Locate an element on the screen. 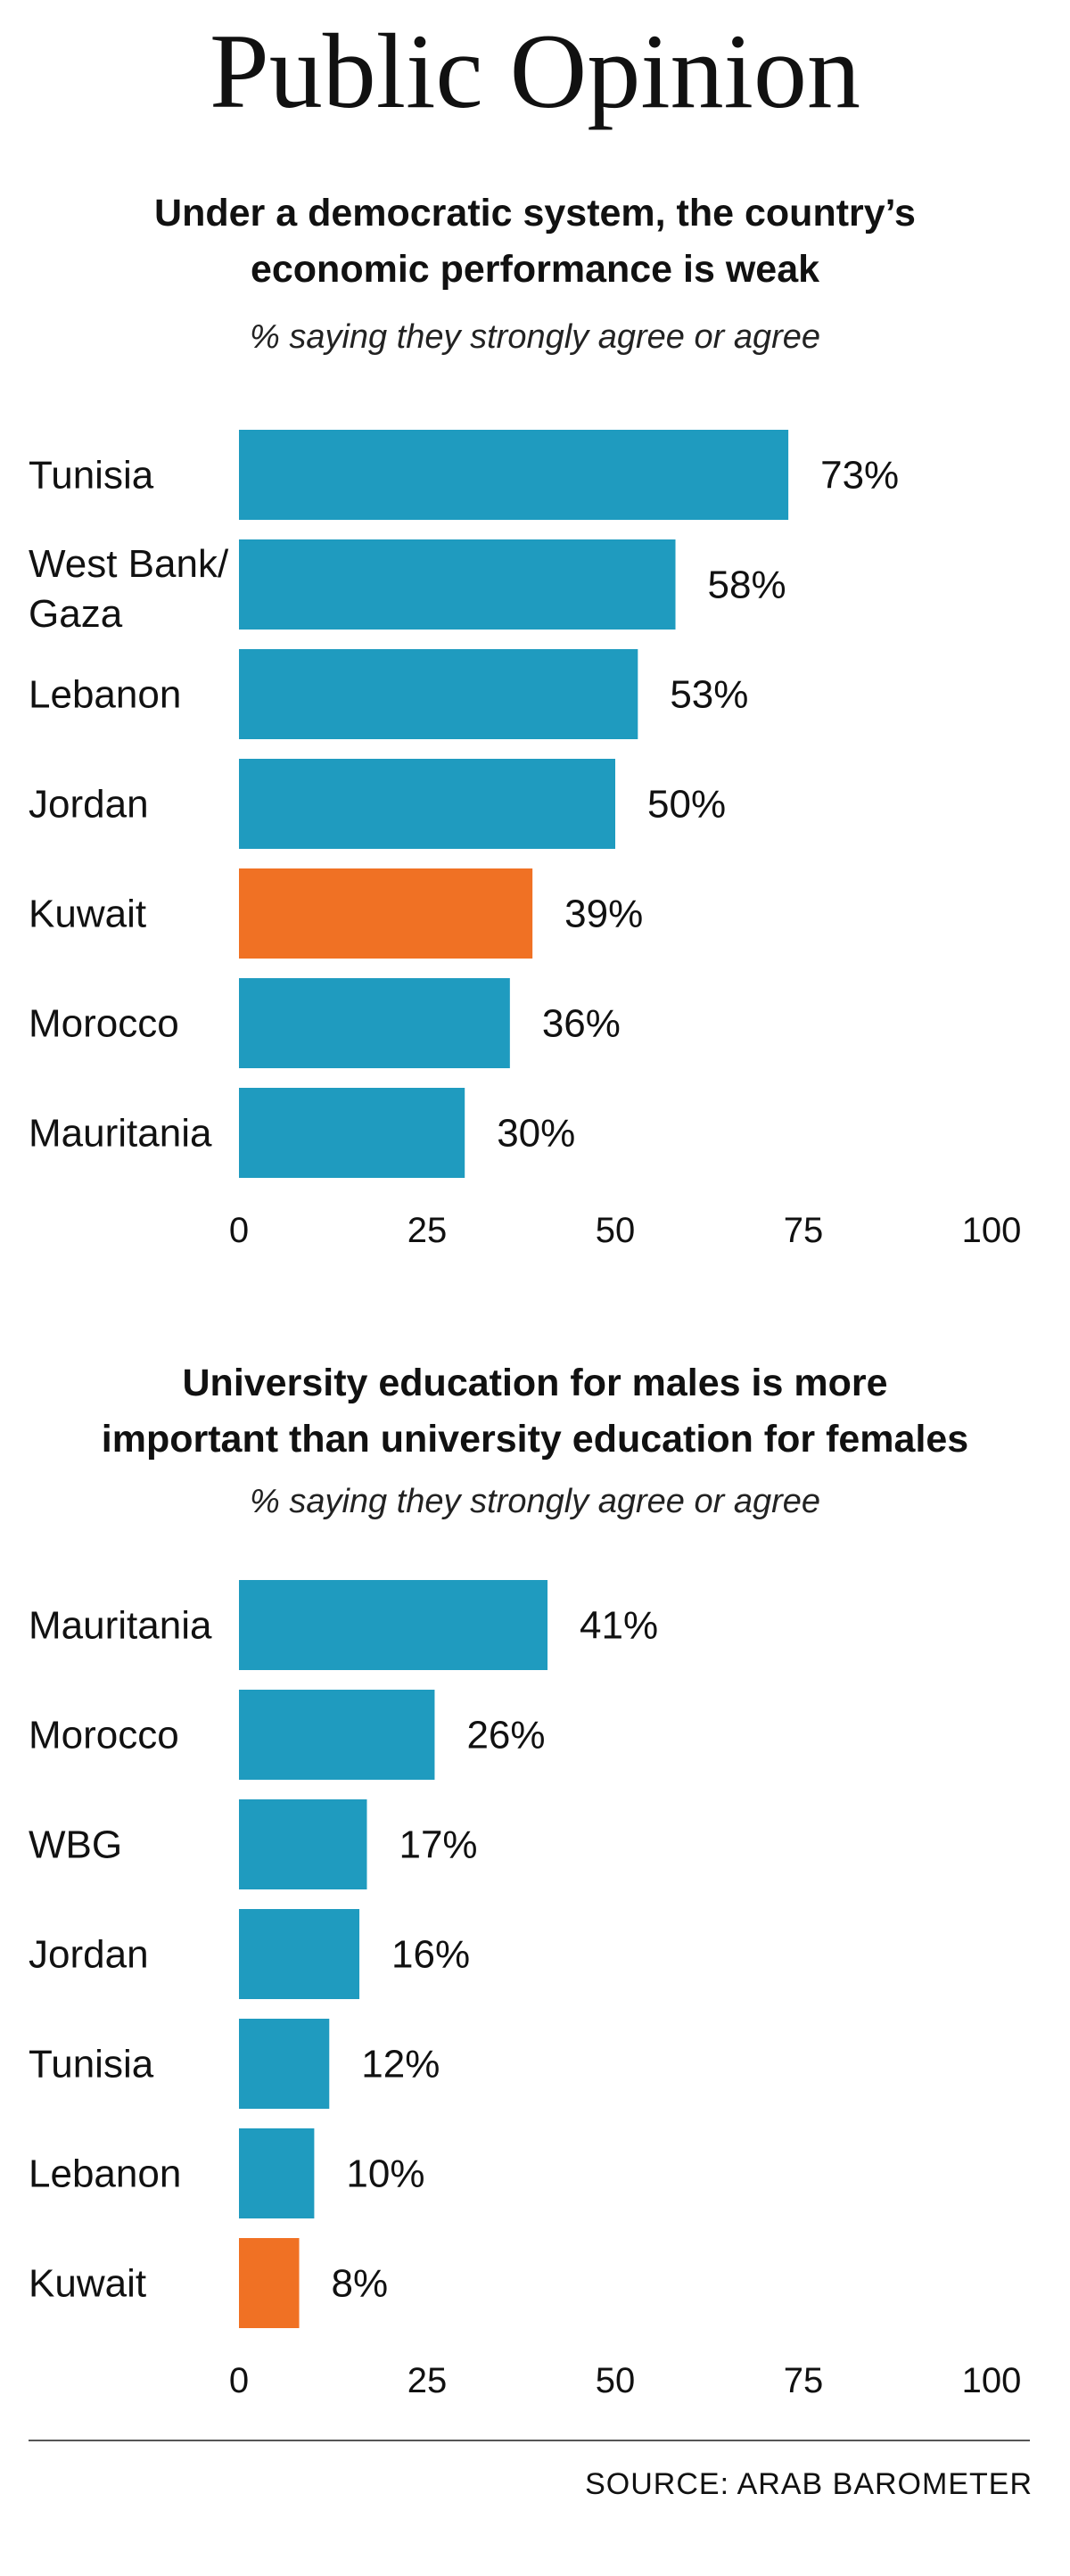 Image resolution: width=1070 pixels, height=2576 pixels. chart-1-title-line-2: economic performance is weak is located at coordinates (535, 269).